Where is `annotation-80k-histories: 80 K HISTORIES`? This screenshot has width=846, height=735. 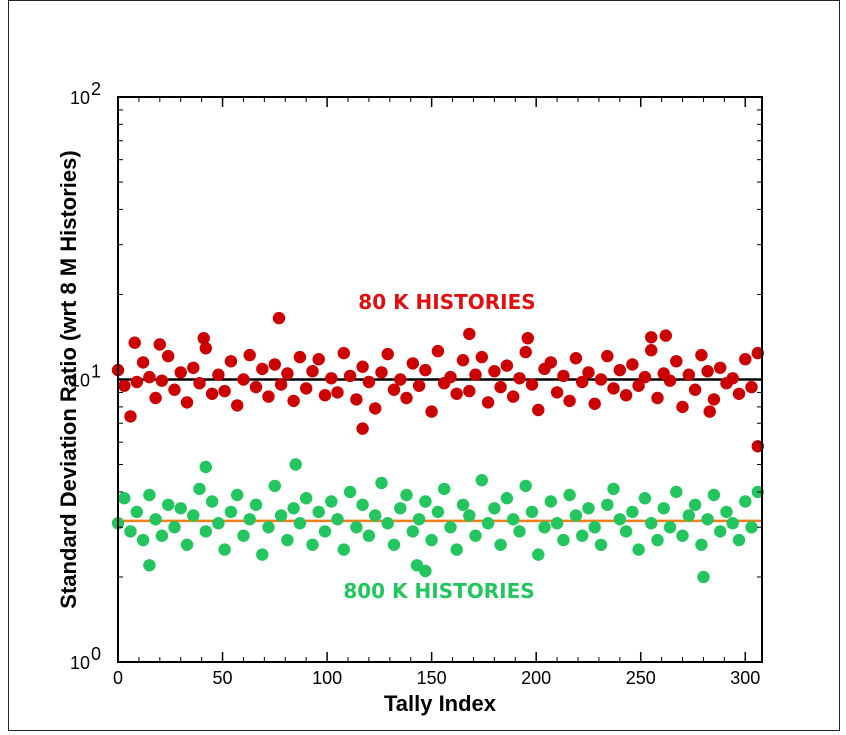 annotation-80k-histories: 80 K HISTORIES is located at coordinates (446, 302).